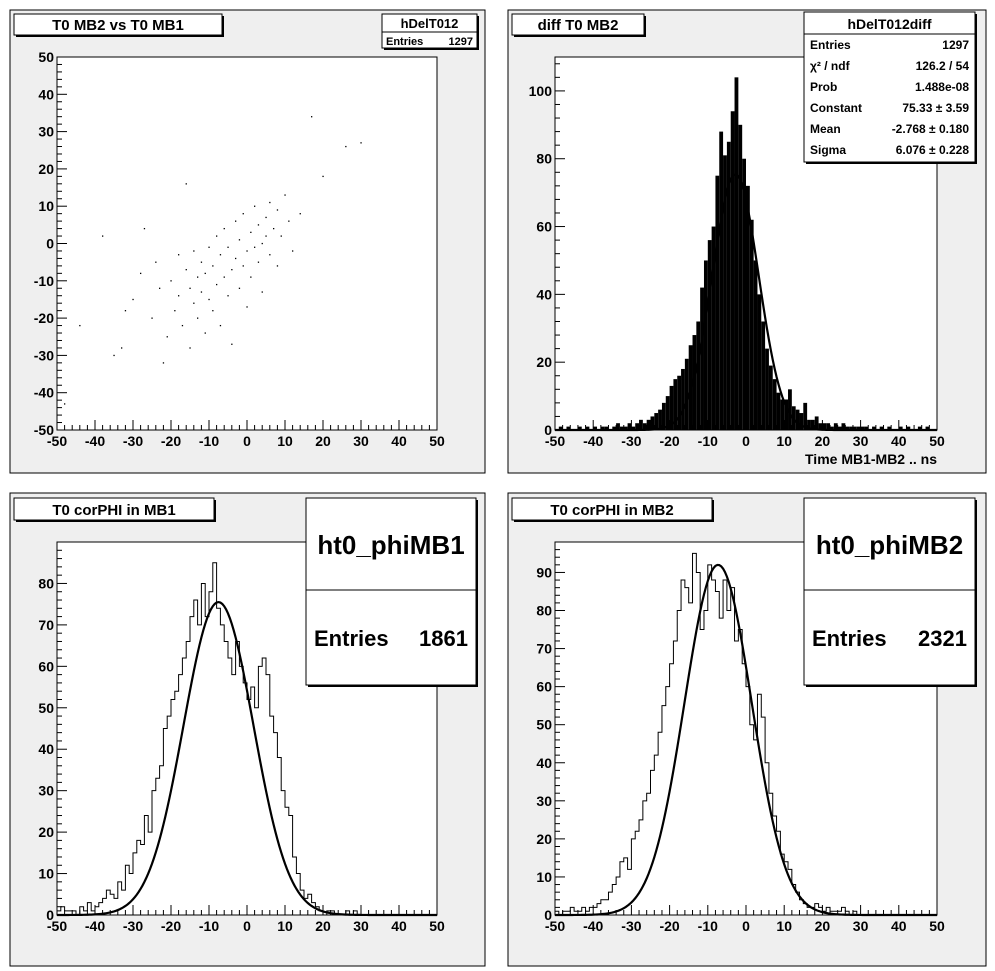 This screenshot has width=995, height=971. What do you see at coordinates (461, 42) in the screenshot?
I see `stats-row-value: 1297` at bounding box center [461, 42].